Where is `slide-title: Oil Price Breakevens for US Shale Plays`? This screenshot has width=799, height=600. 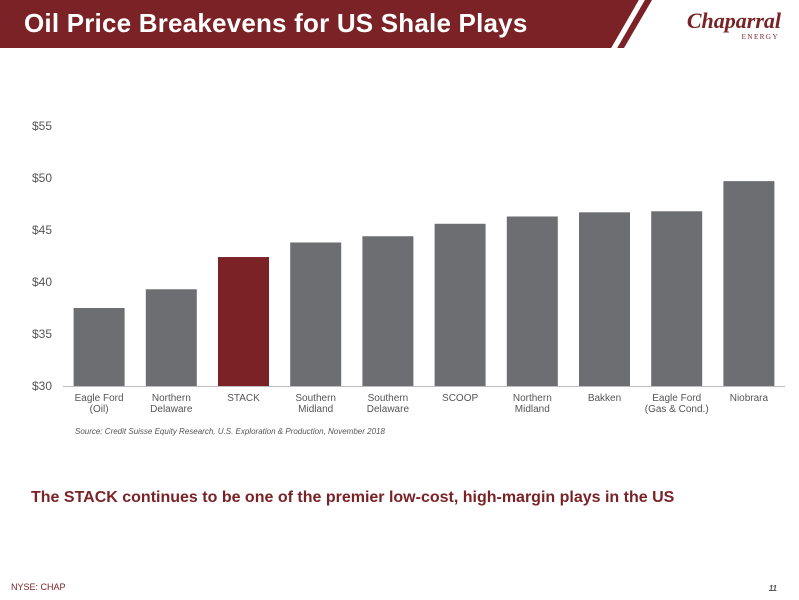
slide-title: Oil Price Breakevens for US Shale Plays is located at coordinates (276, 23).